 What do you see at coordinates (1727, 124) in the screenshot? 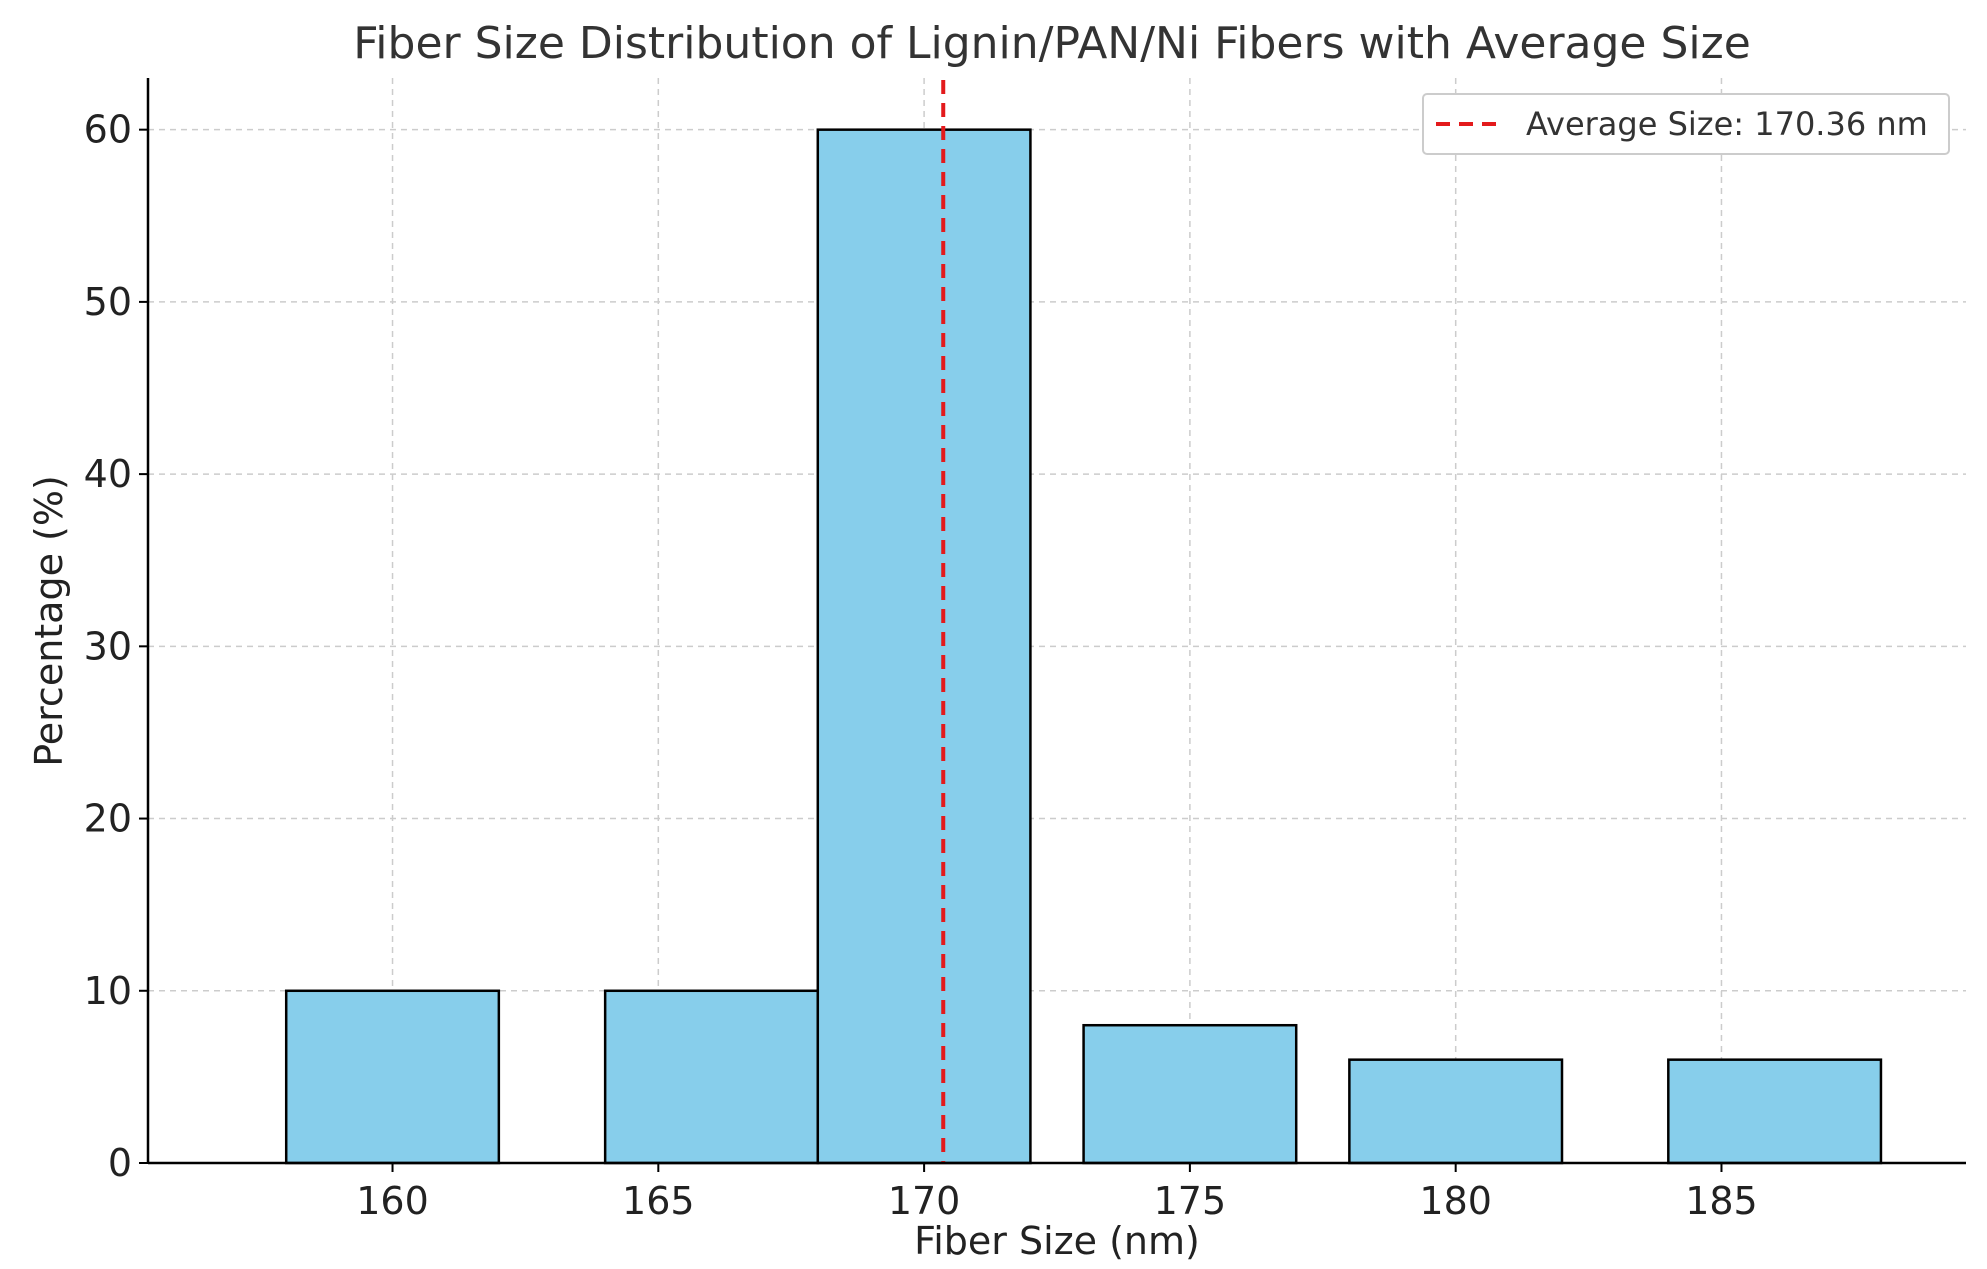
I see `legend-label: Average Size: 170.36 nm` at bounding box center [1727, 124].